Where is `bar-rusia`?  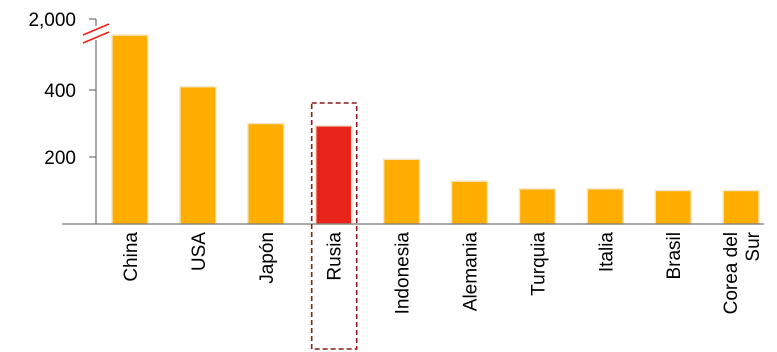 bar-rusia is located at coordinates (333, 175).